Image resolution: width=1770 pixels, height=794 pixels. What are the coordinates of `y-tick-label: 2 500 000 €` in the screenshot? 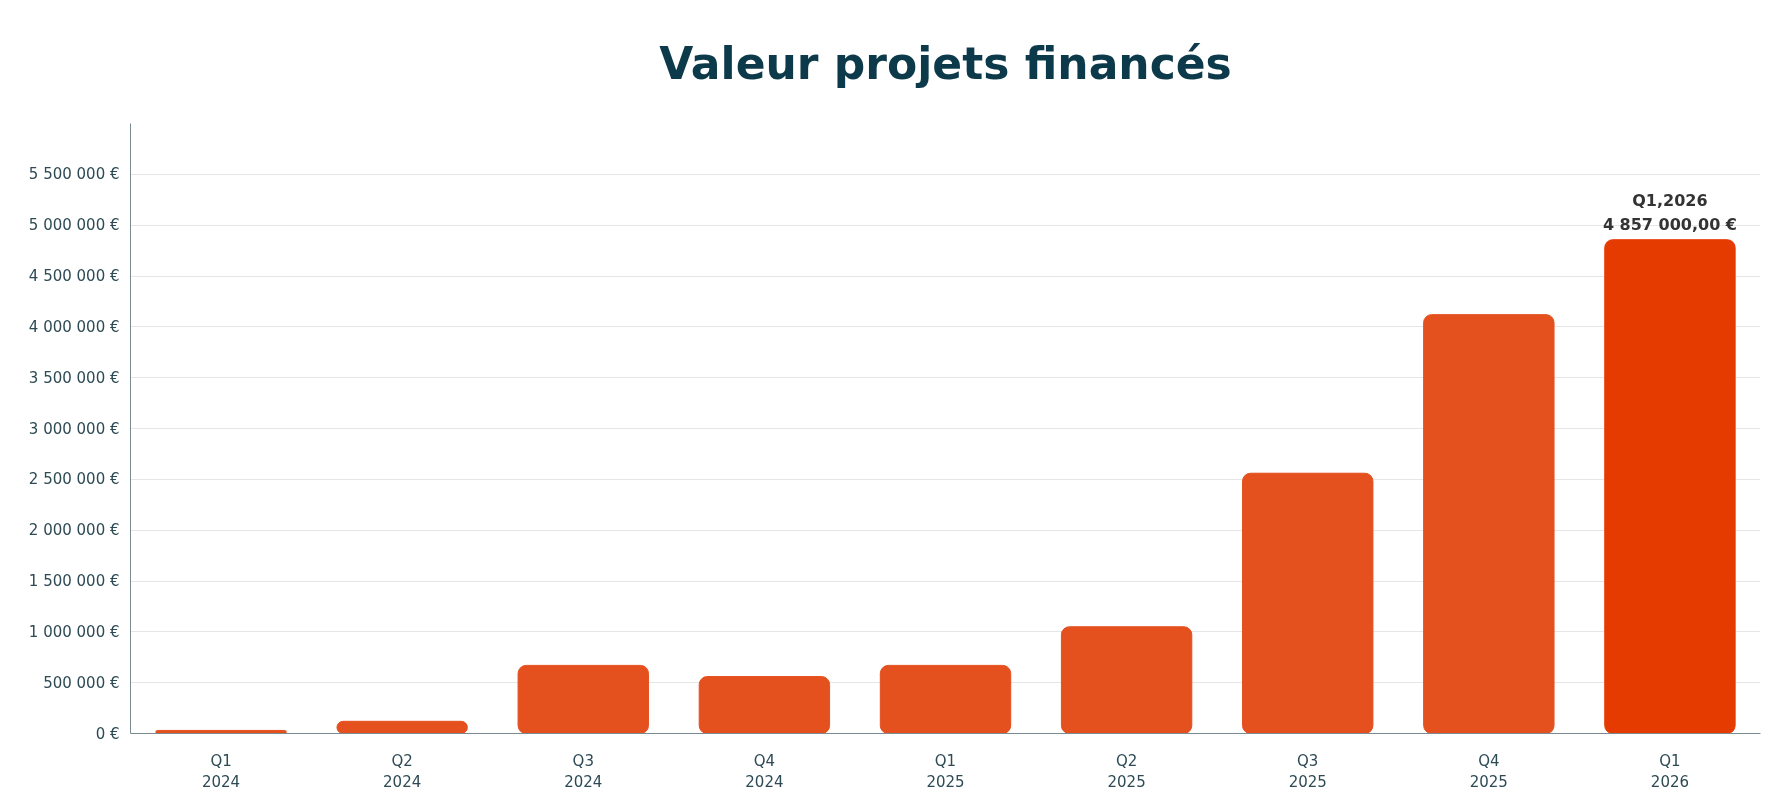 It's located at (74, 479).